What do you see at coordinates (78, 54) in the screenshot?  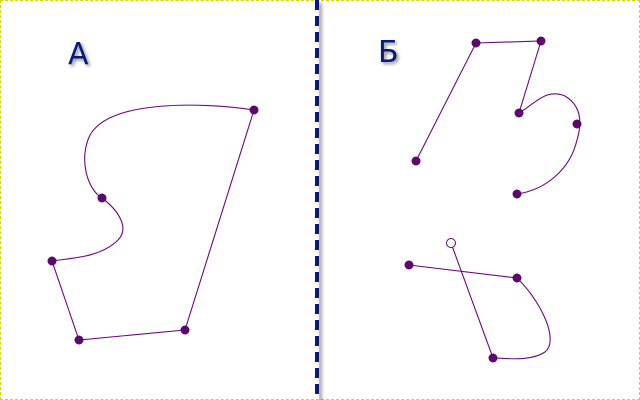 I see `panel-label-a: А` at bounding box center [78, 54].